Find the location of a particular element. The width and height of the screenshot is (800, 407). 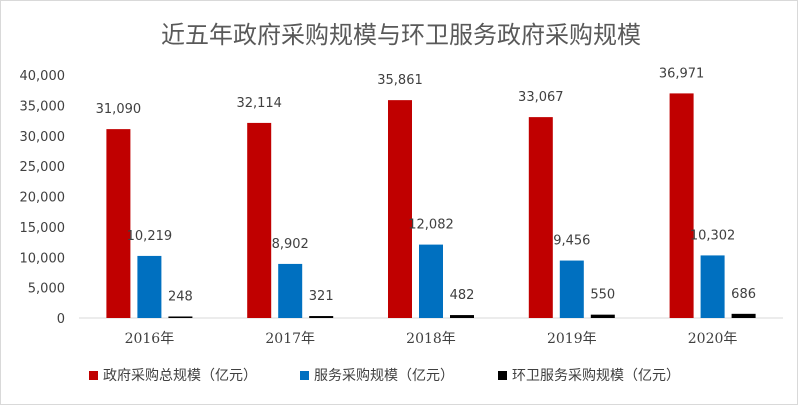

data-label: 8,902 is located at coordinates (290, 244).